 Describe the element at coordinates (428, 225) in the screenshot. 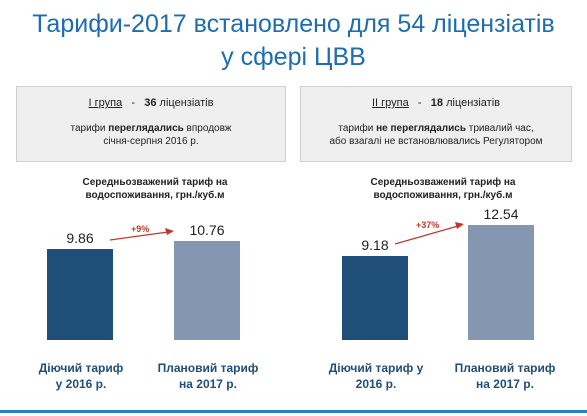

I see `chart-2-increase-label: +37%` at that location.